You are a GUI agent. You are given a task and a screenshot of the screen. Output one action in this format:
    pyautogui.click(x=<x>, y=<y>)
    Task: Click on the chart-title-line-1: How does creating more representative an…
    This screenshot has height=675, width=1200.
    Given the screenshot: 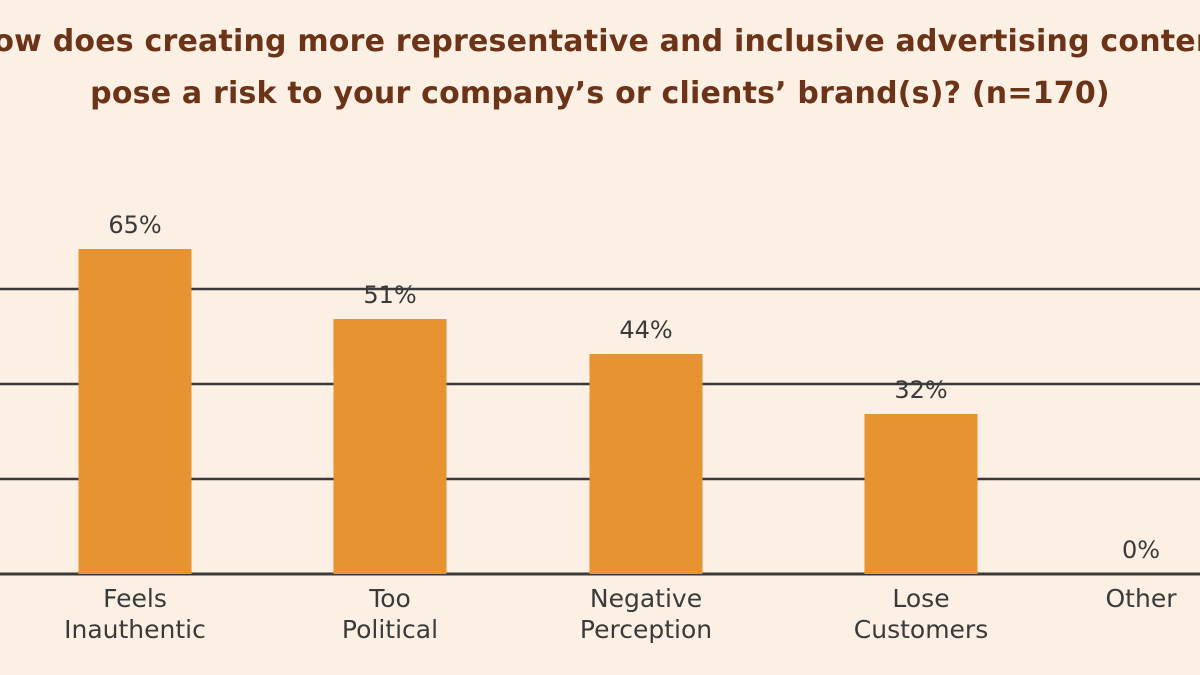 What is the action you would take?
    pyautogui.click(x=600, y=41)
    